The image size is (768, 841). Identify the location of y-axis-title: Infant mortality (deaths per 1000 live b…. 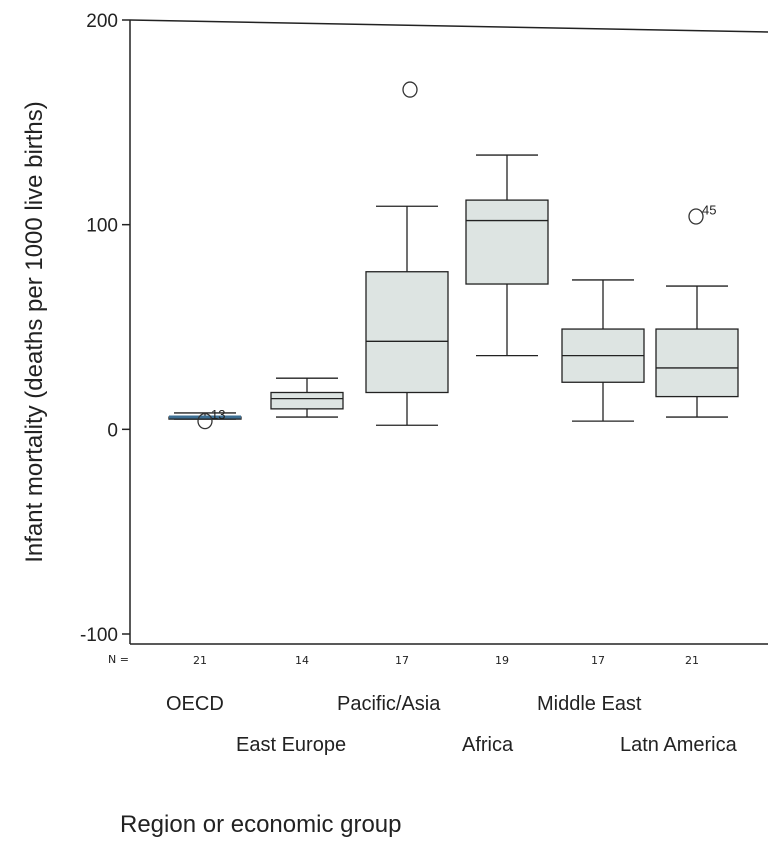
(34, 332).